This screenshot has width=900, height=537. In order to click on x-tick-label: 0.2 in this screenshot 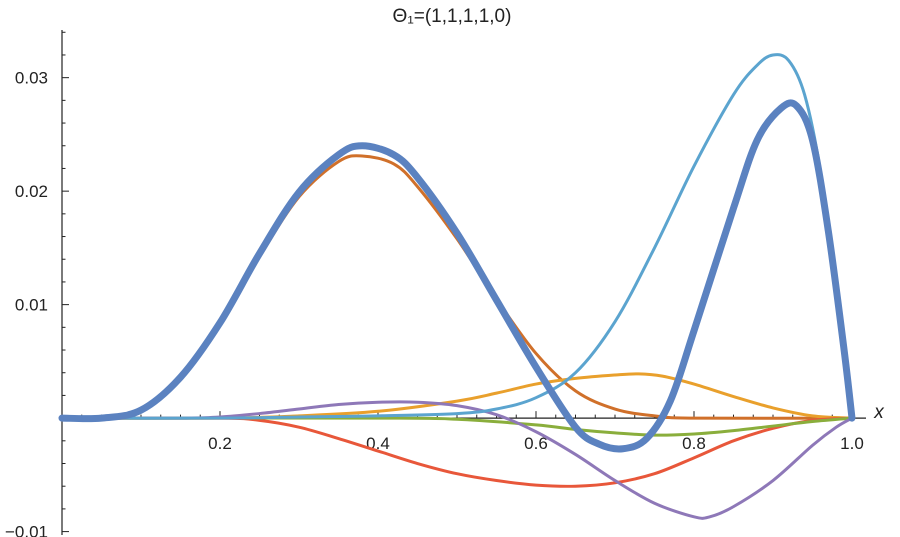, I will do `click(220, 443)`.